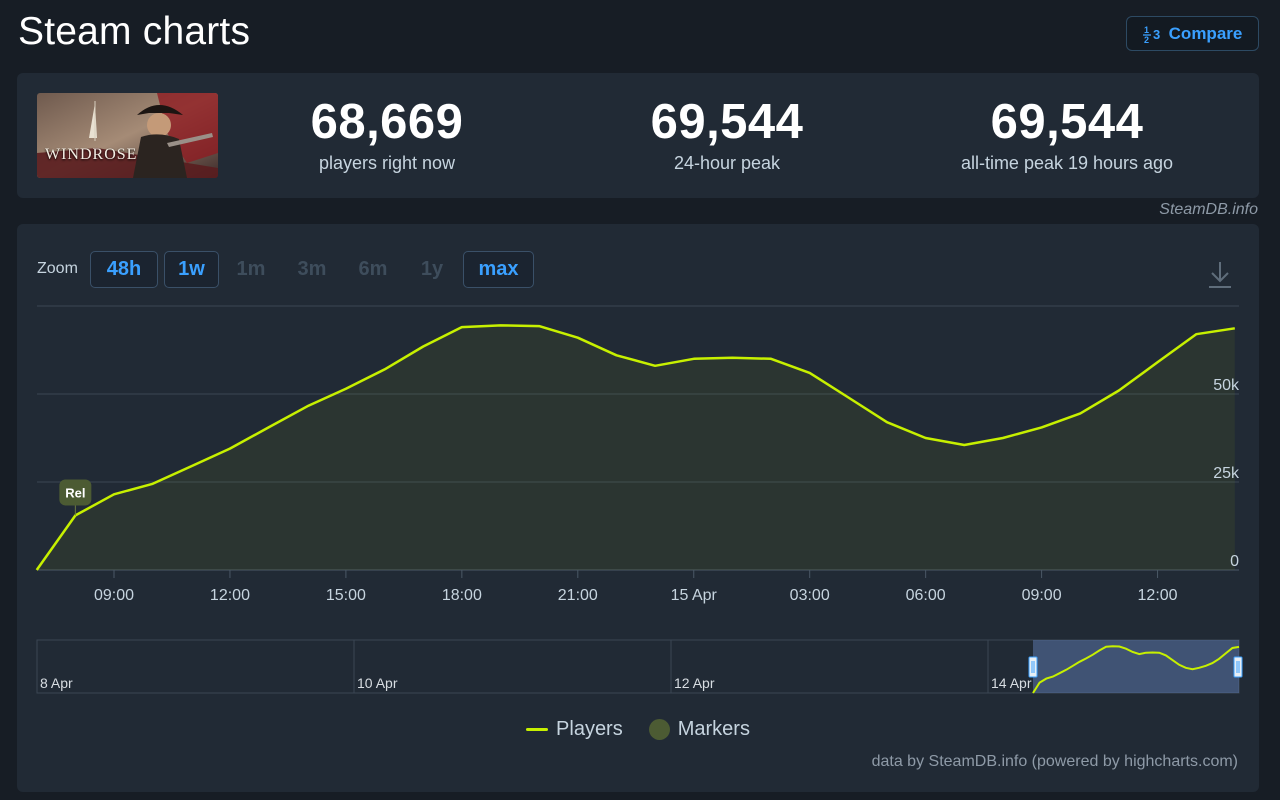  I want to click on stat-players-now: 68,669 players right now, so click(387, 134).